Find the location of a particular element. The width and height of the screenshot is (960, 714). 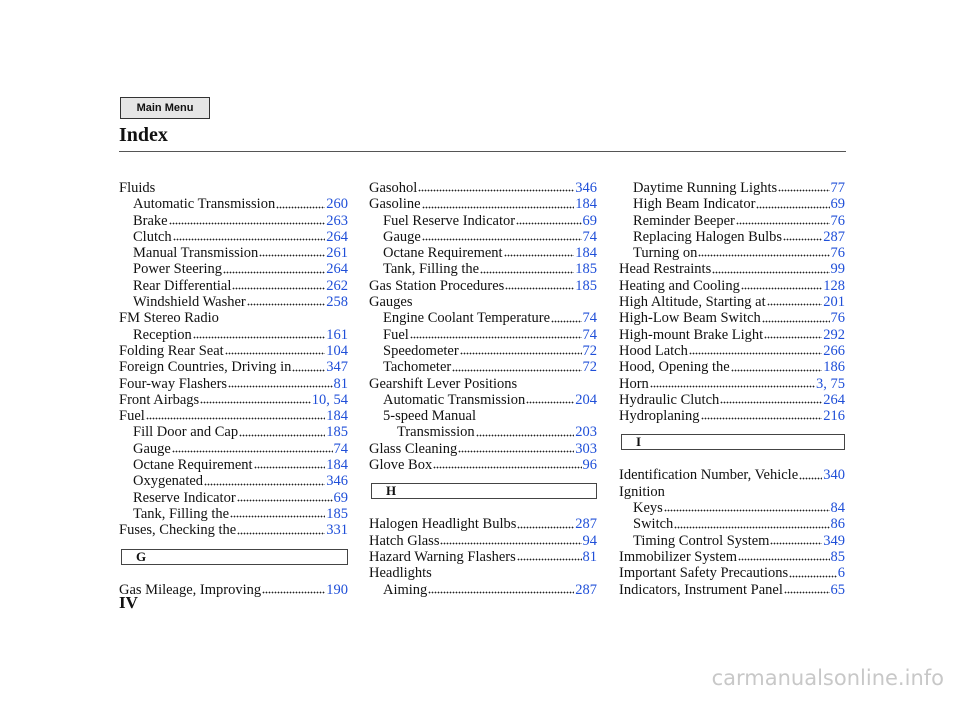

entry-text: Four-way Flashers is located at coordinates (173, 383).